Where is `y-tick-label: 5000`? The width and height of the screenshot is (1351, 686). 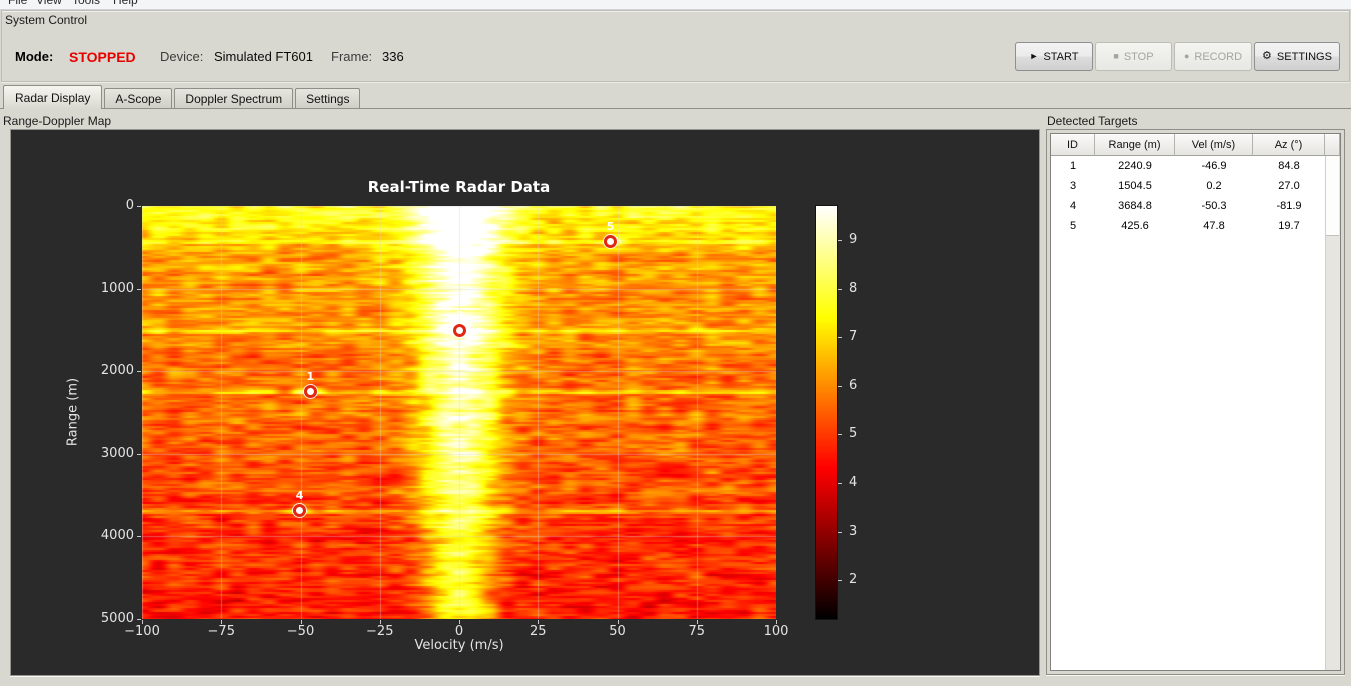
y-tick-label: 5000 is located at coordinates (117, 618).